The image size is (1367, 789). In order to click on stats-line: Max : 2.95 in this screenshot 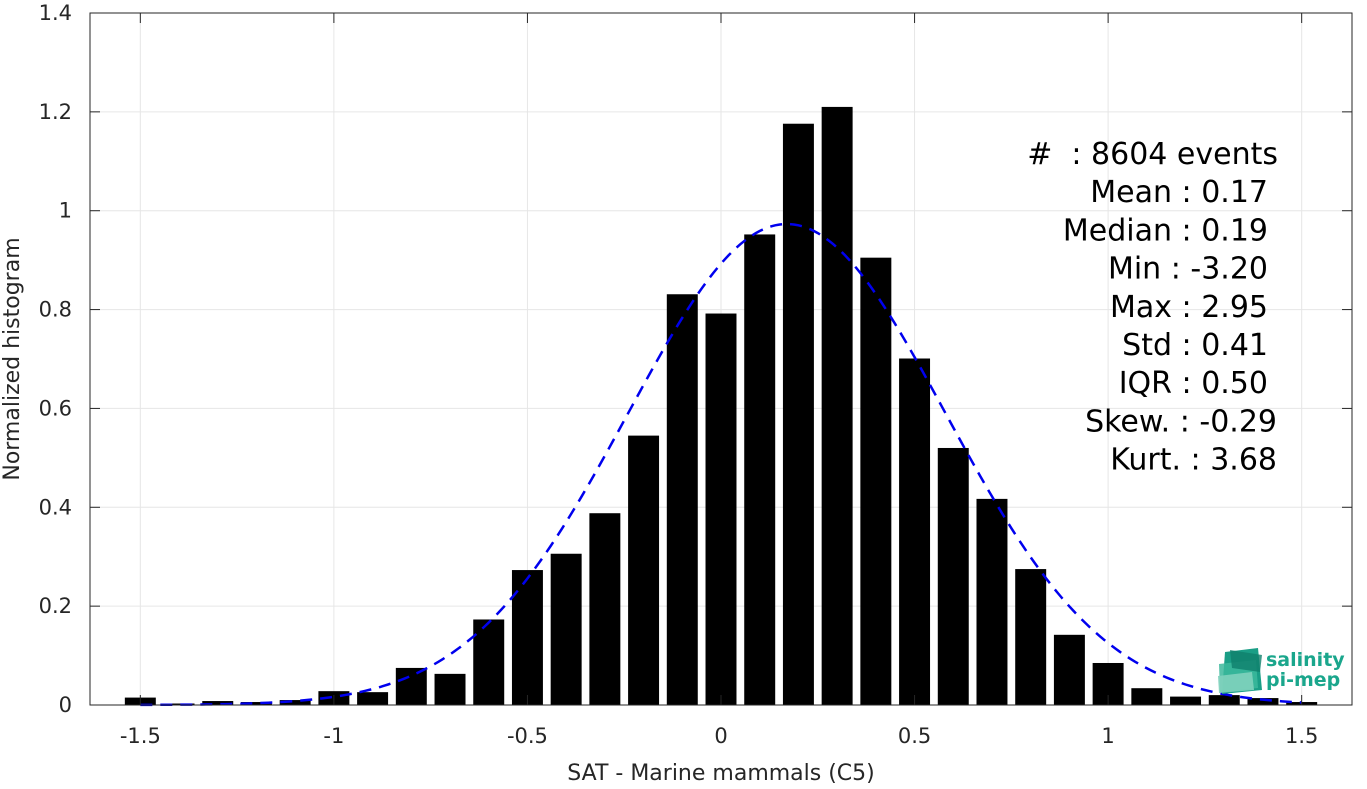, I will do `click(1189, 307)`.